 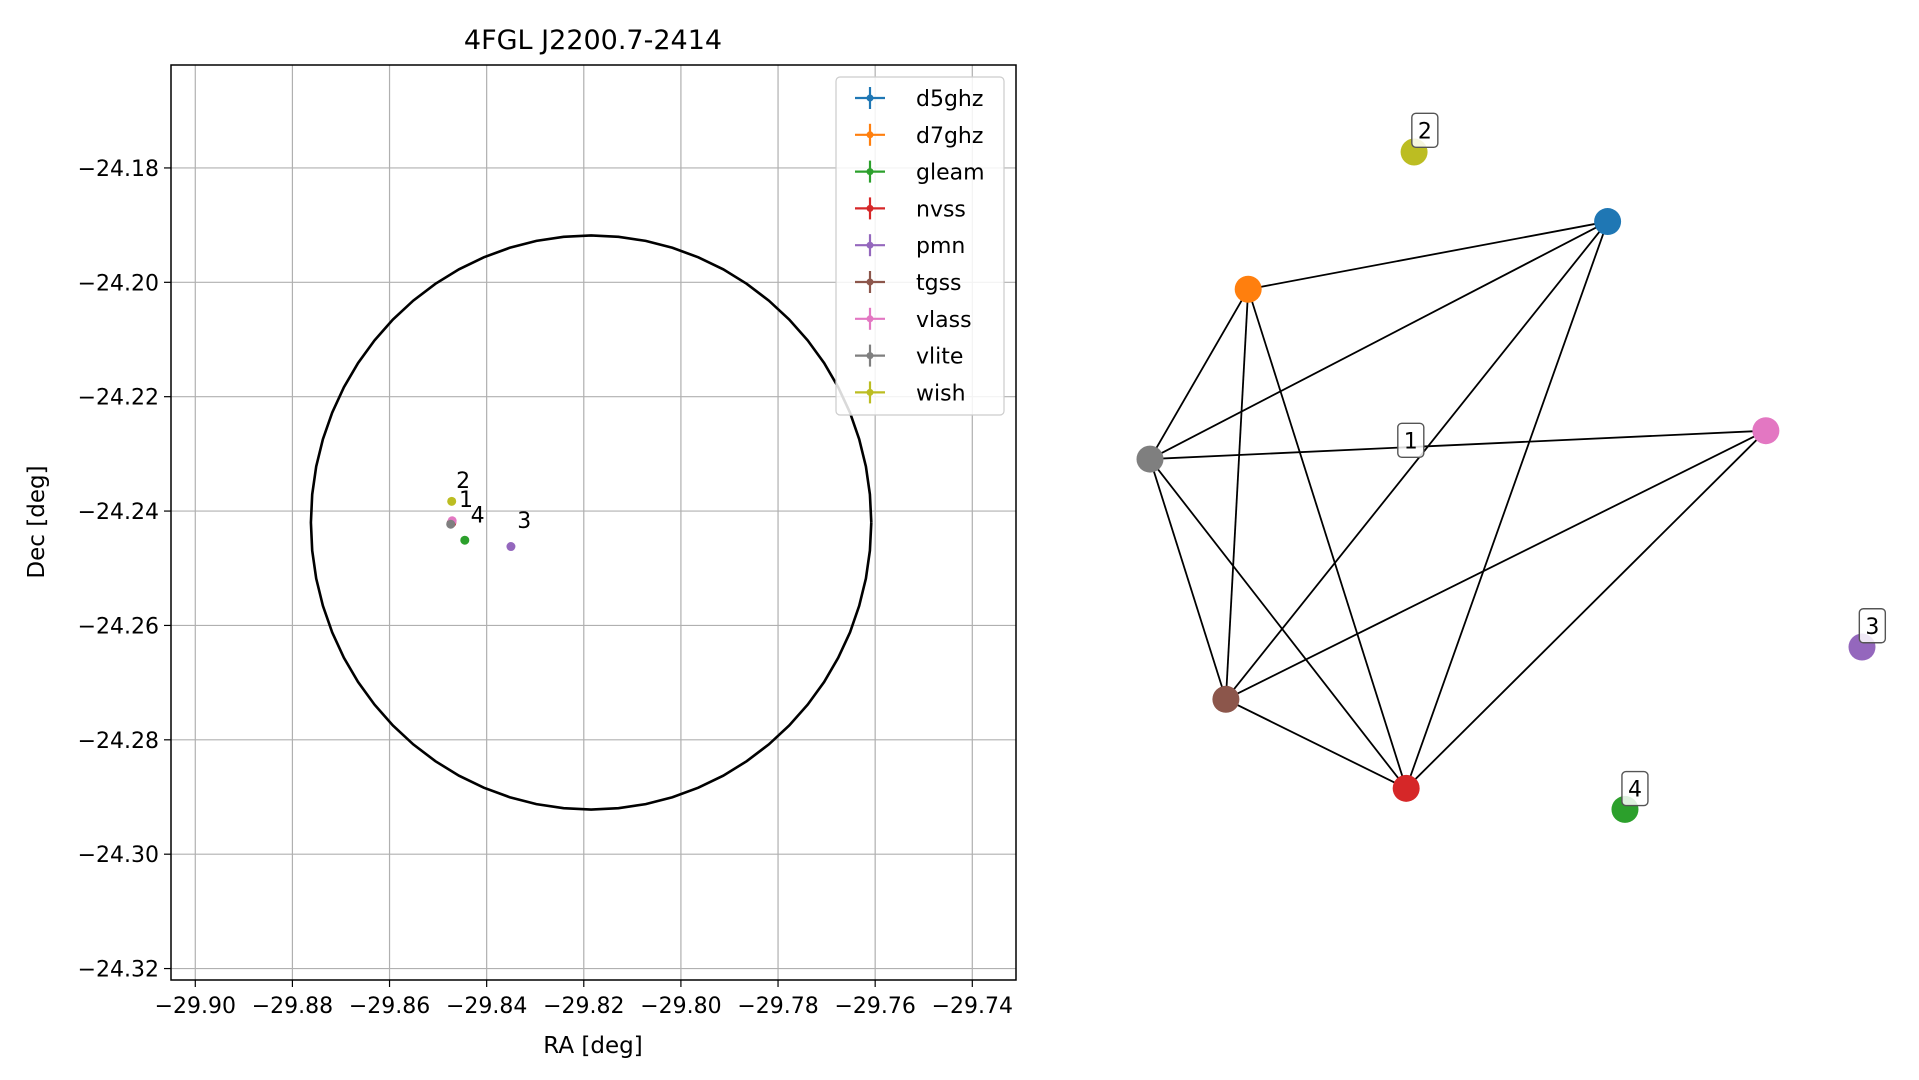 What do you see at coordinates (941, 393) in the screenshot?
I see `legend-label: wish` at bounding box center [941, 393].